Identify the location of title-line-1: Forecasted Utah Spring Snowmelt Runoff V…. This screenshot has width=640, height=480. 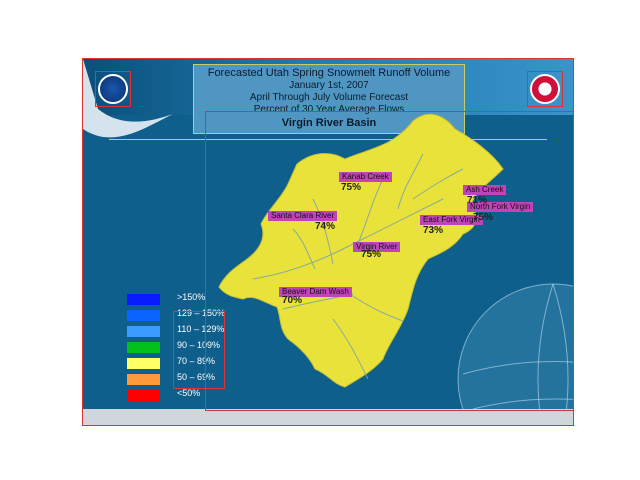
(329, 73).